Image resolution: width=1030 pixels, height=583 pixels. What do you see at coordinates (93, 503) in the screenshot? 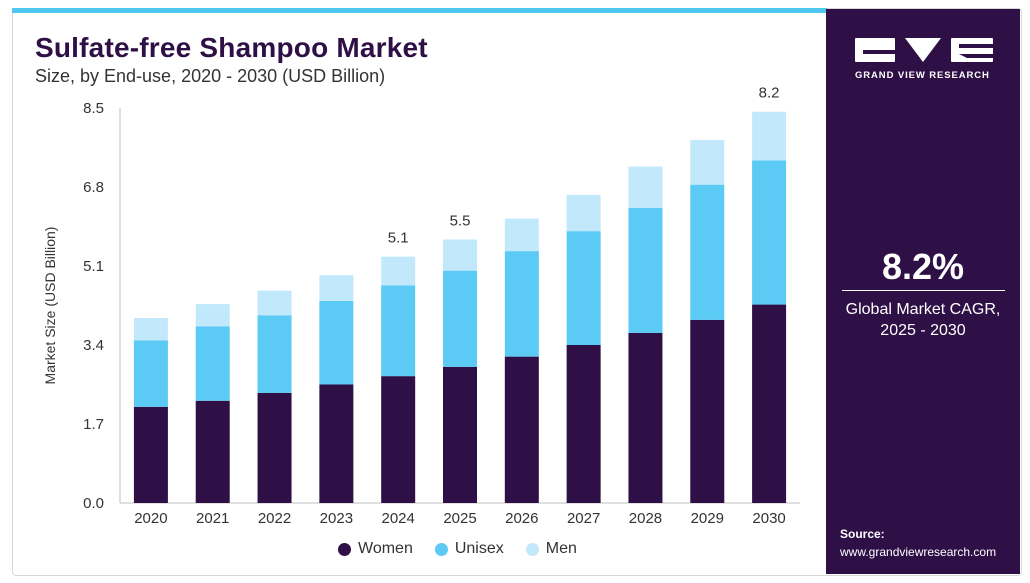
I see `y-tick-label: 0.0` at bounding box center [93, 503].